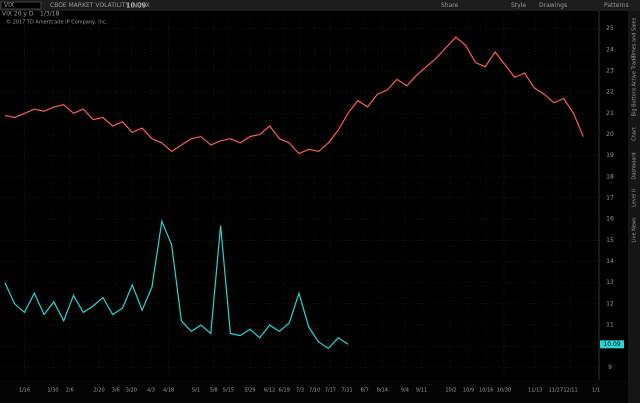 The height and width of the screenshot is (403, 640). What do you see at coordinates (57, 22) in the screenshot?
I see `copyright: © 2017 TD Ameritrade IP Company, Inc.` at bounding box center [57, 22].